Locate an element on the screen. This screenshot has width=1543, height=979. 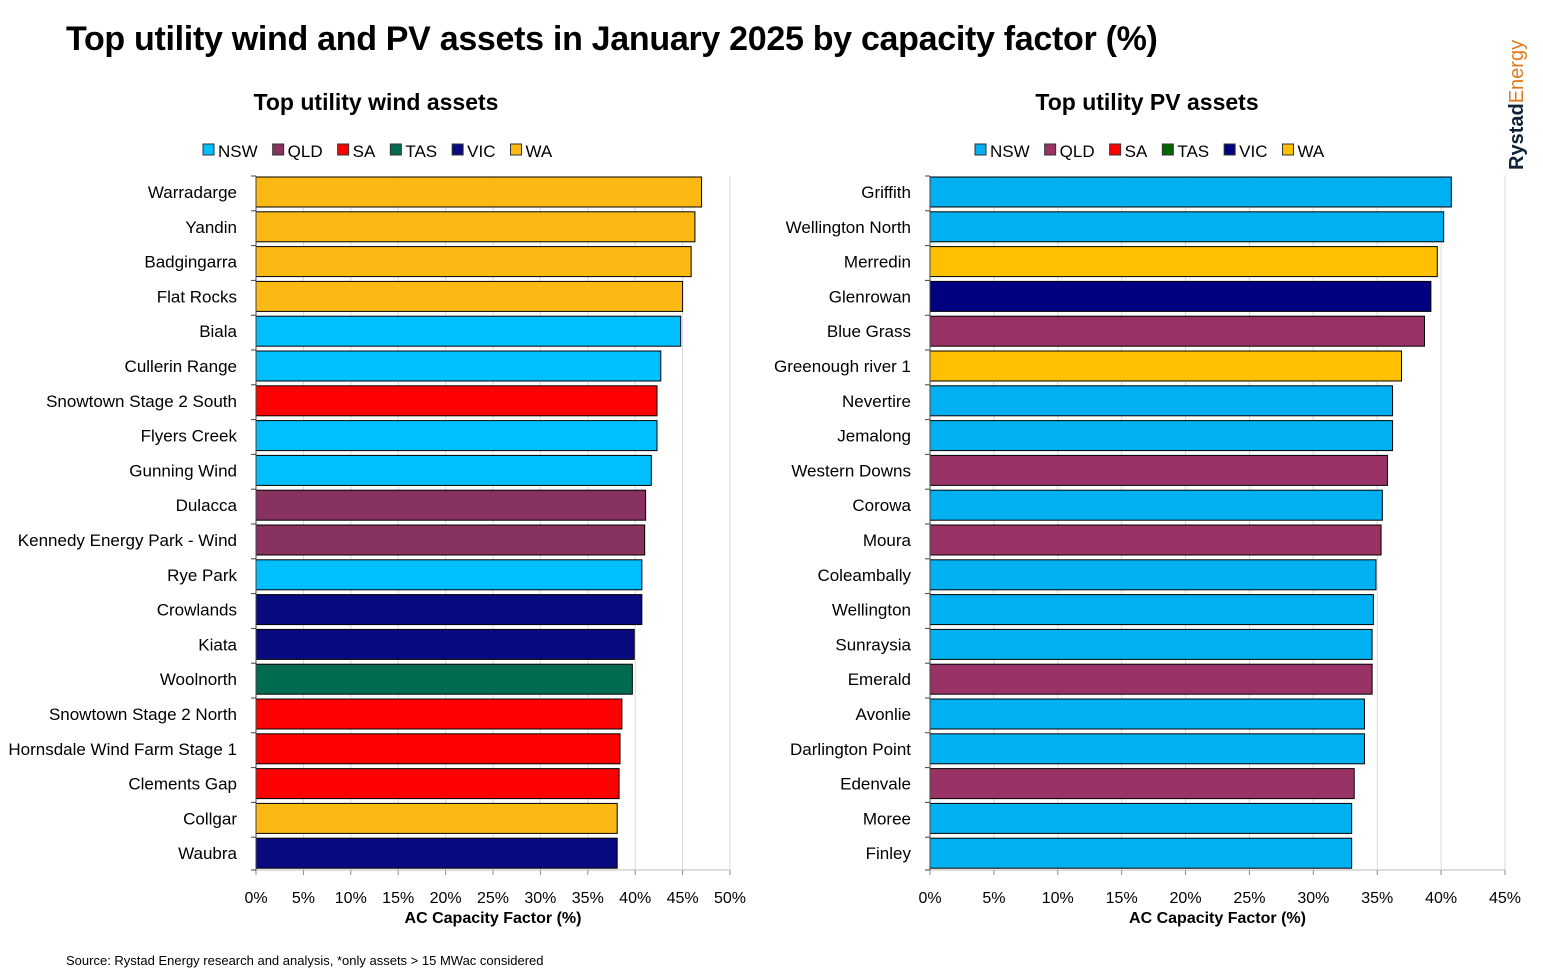
category-label: Jemalong is located at coordinates (874, 436).